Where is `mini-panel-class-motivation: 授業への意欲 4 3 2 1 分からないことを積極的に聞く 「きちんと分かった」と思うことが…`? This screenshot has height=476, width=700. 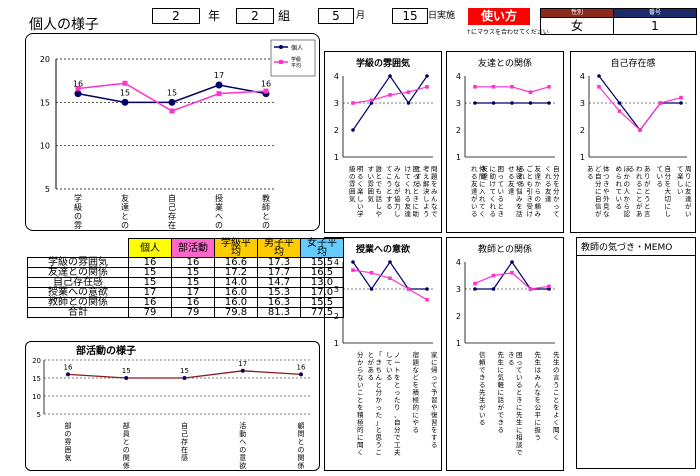 mini-panel-class-motivation: 授業への意欲 4 3 2 1 分からないことを積極的に聞く 「きちんと分かった」と思うことが… is located at coordinates (383, 354).